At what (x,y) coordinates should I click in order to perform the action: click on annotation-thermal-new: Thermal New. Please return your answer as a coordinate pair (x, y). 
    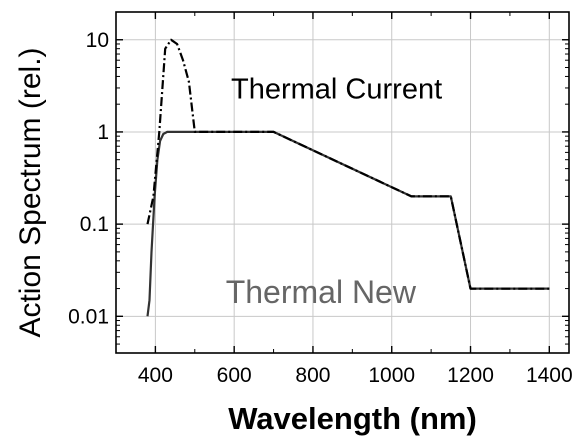
    Looking at the image, I should click on (321, 292).